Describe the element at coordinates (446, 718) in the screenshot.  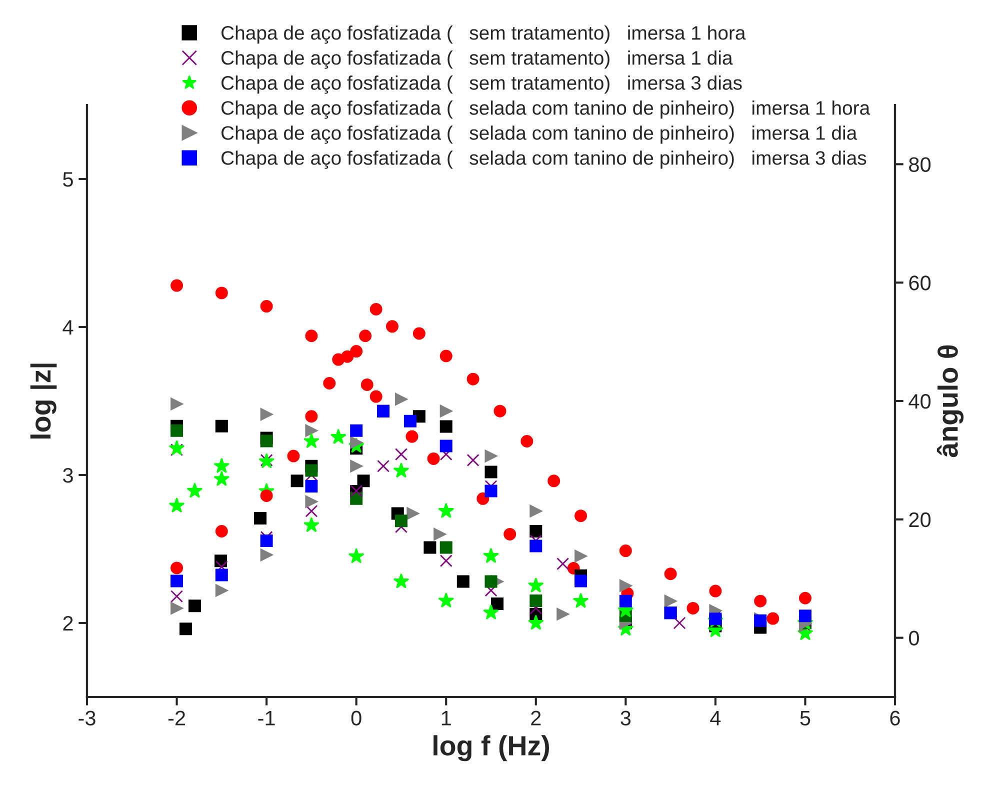
I see `x-tick-label: 1` at that location.